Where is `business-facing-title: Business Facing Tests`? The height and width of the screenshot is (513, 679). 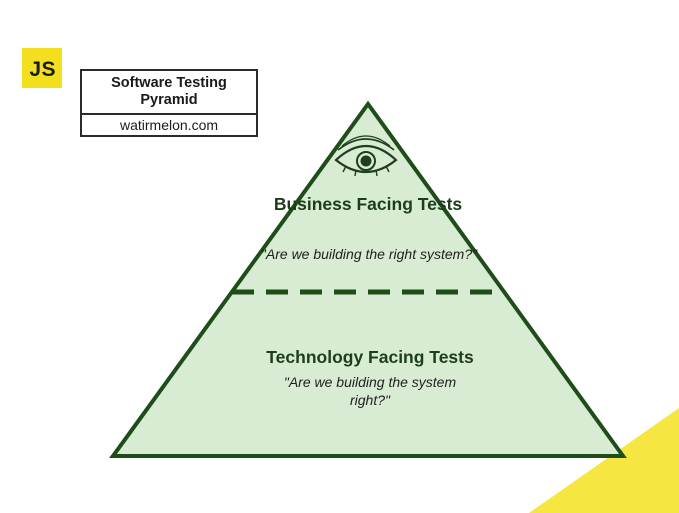 business-facing-title: Business Facing Tests is located at coordinates (368, 204).